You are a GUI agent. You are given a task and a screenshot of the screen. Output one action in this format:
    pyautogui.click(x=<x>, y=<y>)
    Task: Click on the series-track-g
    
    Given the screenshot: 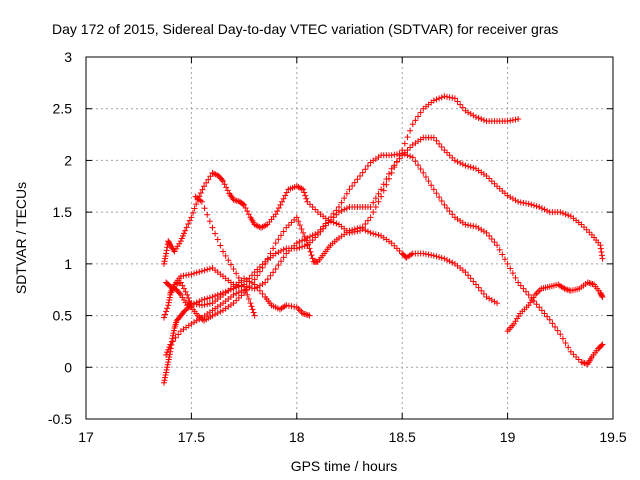 What is the action you would take?
    pyautogui.click(x=225, y=256)
    